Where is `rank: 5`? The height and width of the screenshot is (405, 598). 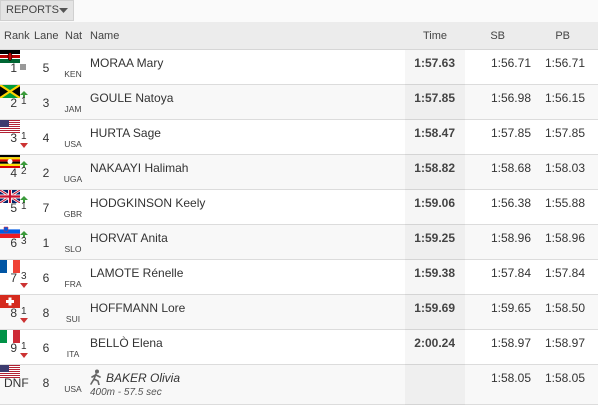
rank: 5 is located at coordinates (13, 208).